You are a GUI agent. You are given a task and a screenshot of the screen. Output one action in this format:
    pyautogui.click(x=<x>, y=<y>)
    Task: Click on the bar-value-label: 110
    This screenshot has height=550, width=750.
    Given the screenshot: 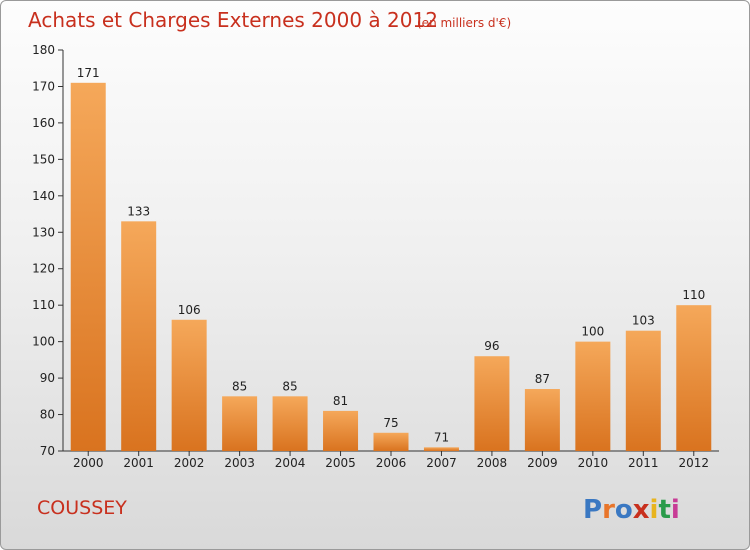 What is the action you would take?
    pyautogui.click(x=693, y=295)
    